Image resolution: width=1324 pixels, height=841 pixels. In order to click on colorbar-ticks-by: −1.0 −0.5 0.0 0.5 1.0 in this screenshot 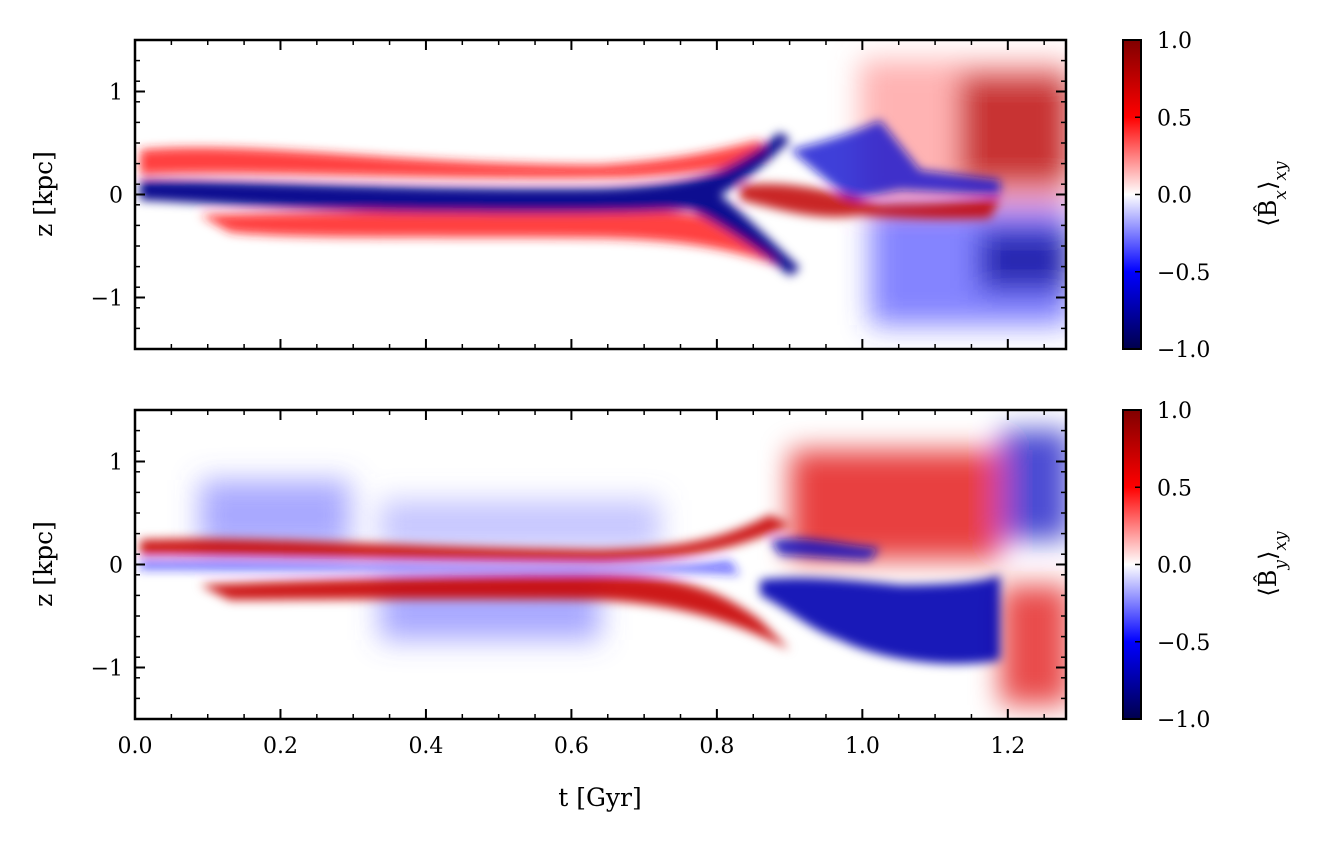, I will do `click(1172, 566)`.